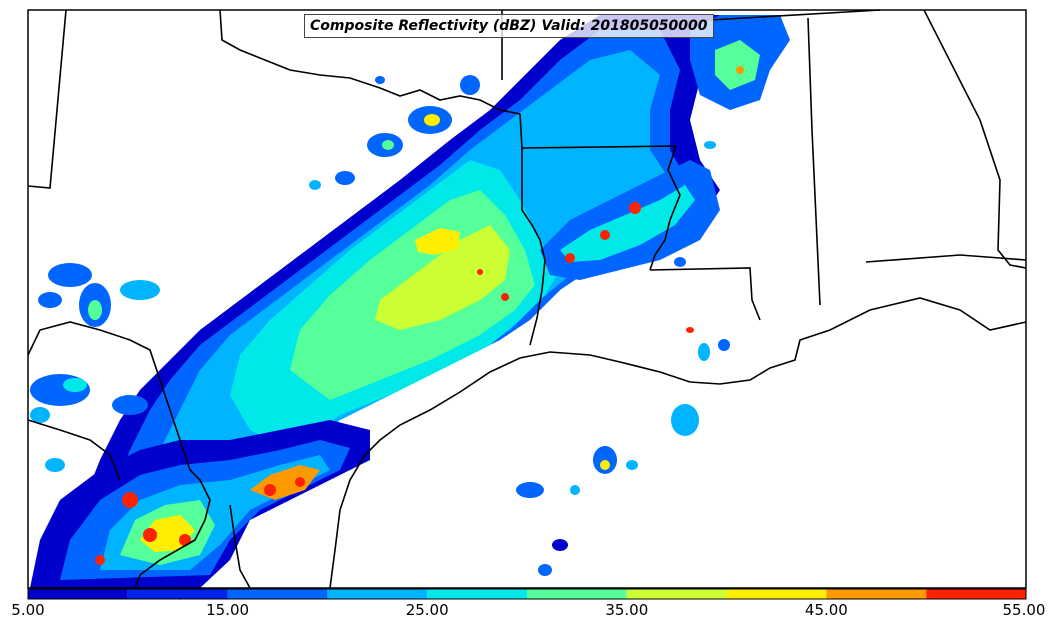 This screenshot has height=633, width=1060. Describe the element at coordinates (427, 610) in the screenshot. I see `colorbar-tick-label: 25.00` at that location.